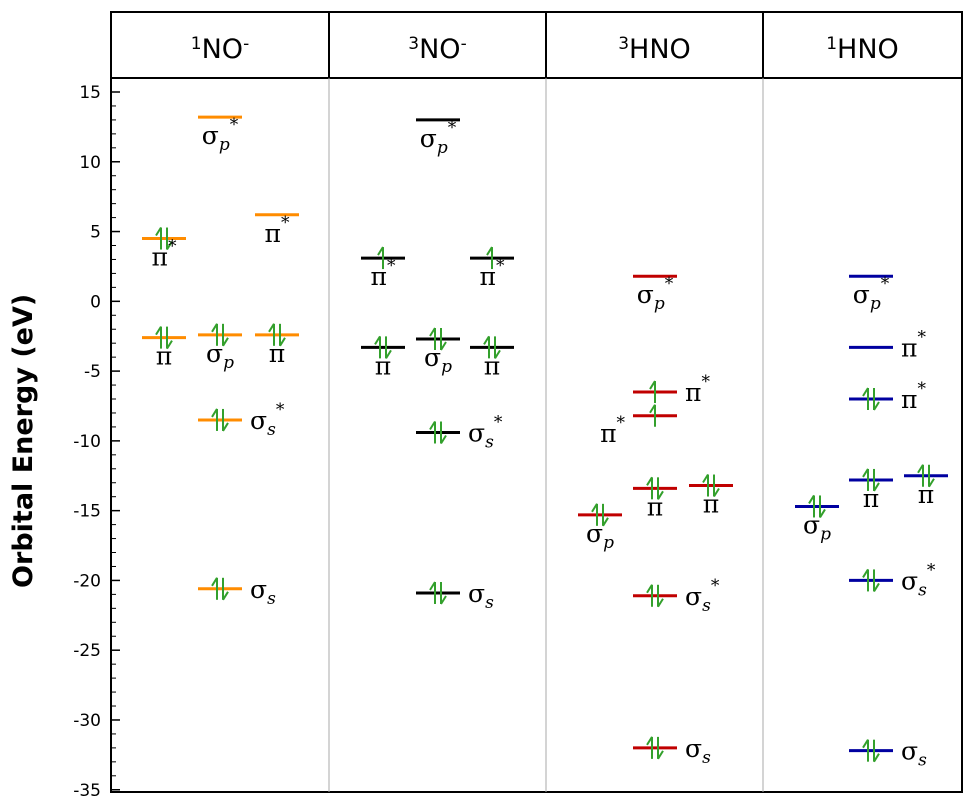 The height and width of the screenshot is (805, 967). Describe the element at coordinates (87, 442) in the screenshot. I see `y-tick-label: -10` at that location.